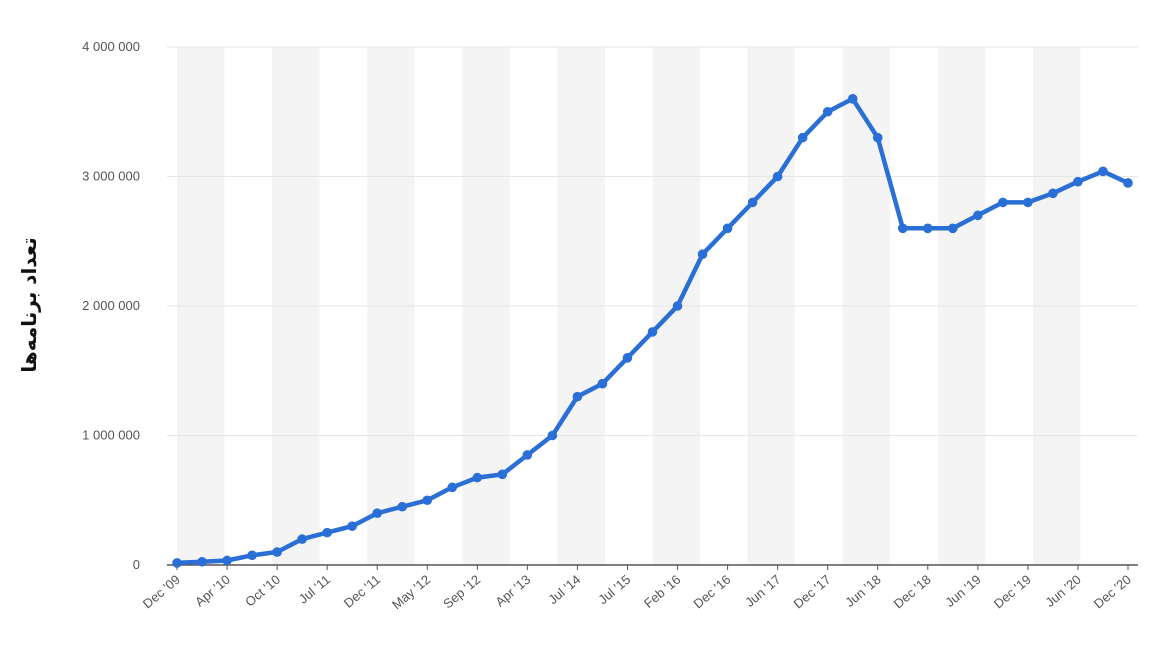 The image size is (1156, 649). What do you see at coordinates (1112, 592) in the screenshot?
I see `x-tick-label: Dec '20` at bounding box center [1112, 592].